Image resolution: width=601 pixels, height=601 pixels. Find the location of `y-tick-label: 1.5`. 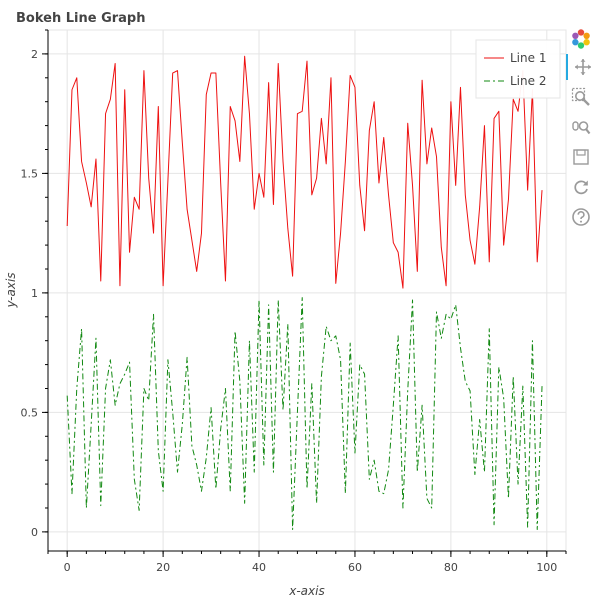

y-tick-label: 1.5 is located at coordinates (30, 173).